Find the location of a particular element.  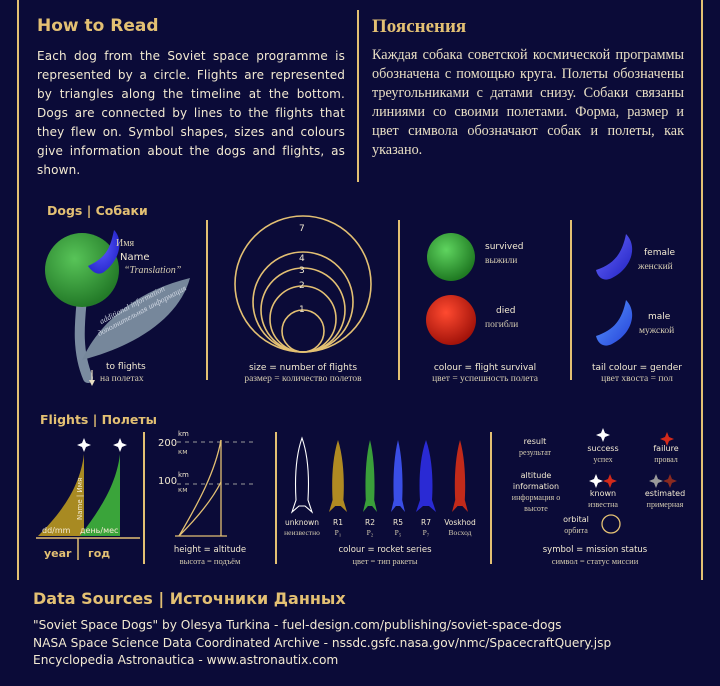

dog-name-ru: Имя is located at coordinates (125, 243).